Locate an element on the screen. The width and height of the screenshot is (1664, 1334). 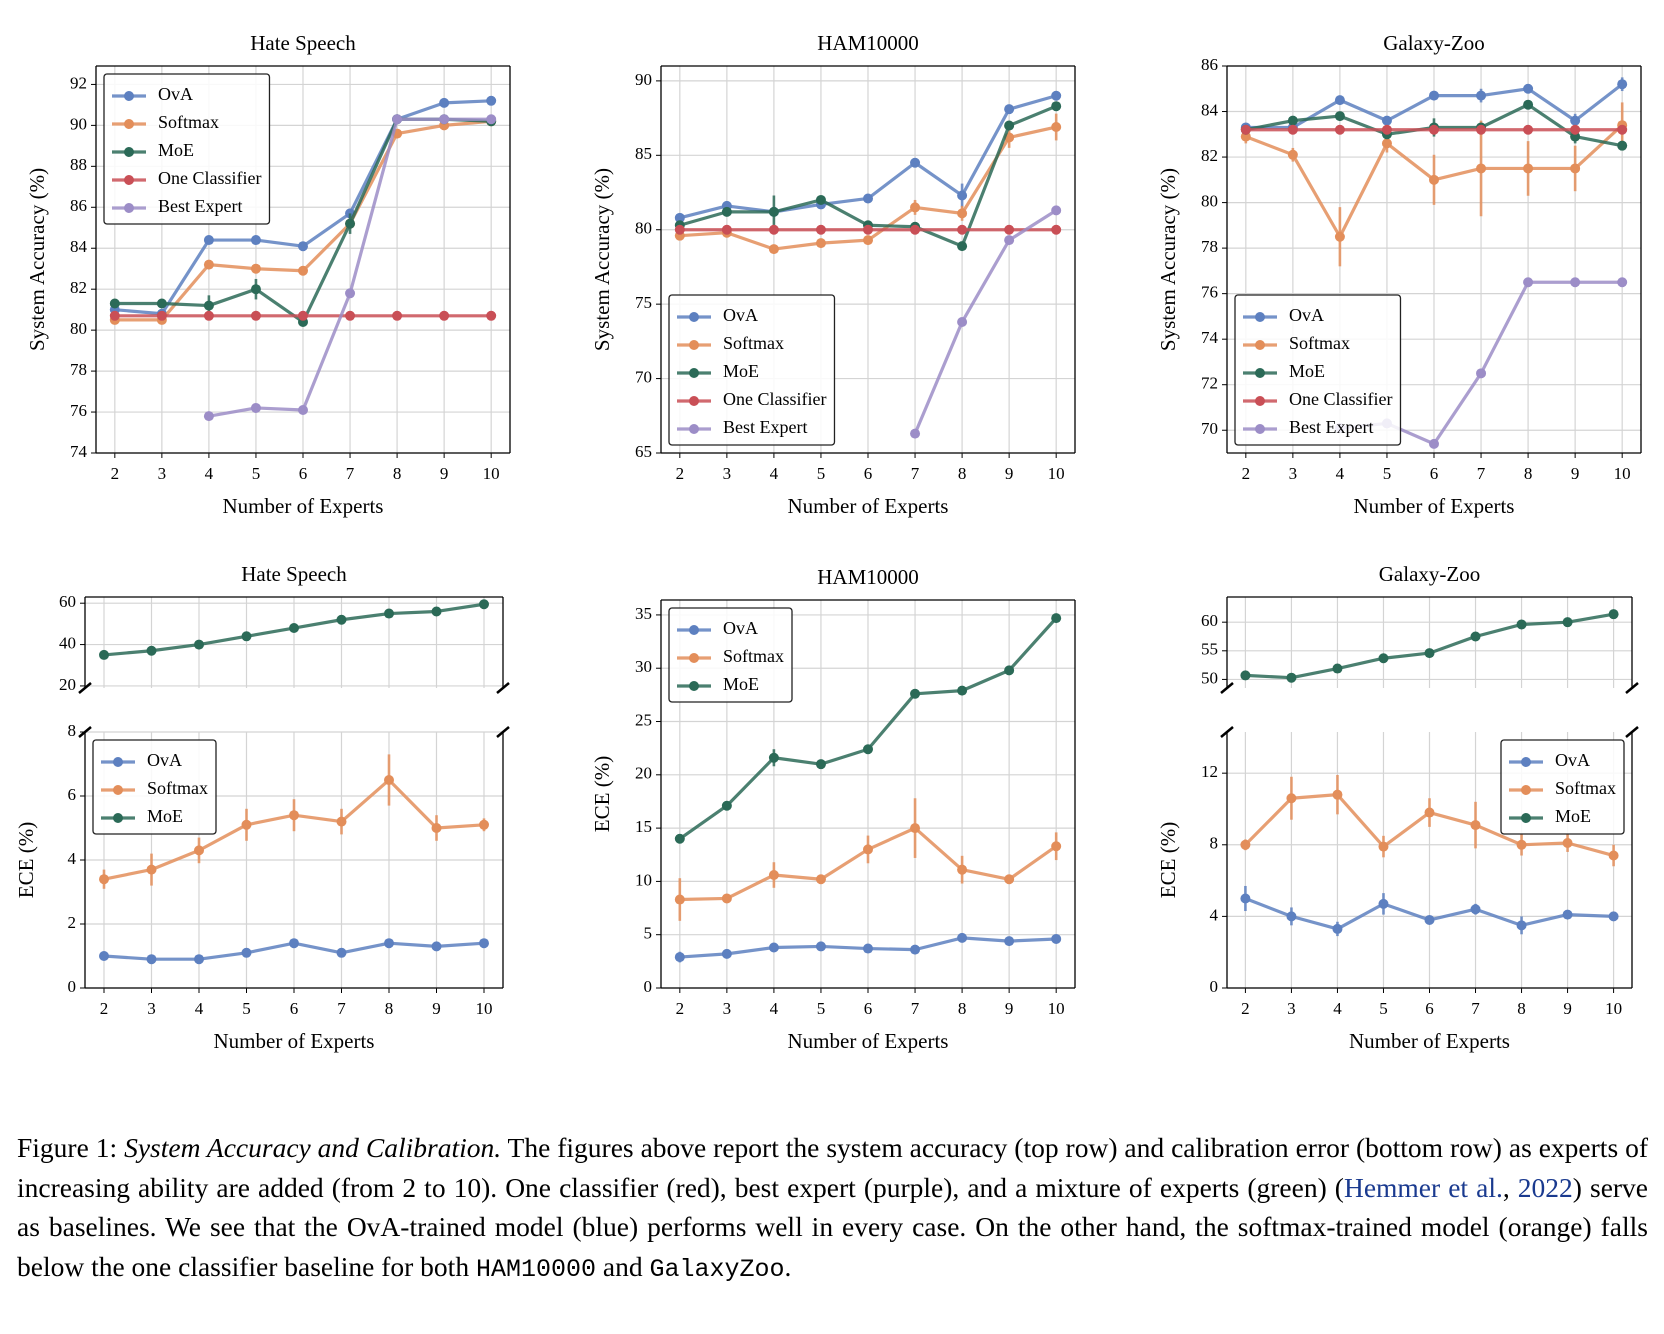
citation-link: 2022 is located at coordinates (1545, 1187).